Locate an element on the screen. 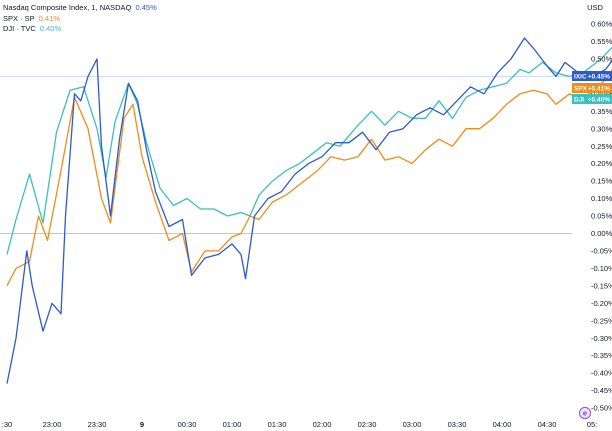  y-tick-label: -0.40% is located at coordinates (601, 373).